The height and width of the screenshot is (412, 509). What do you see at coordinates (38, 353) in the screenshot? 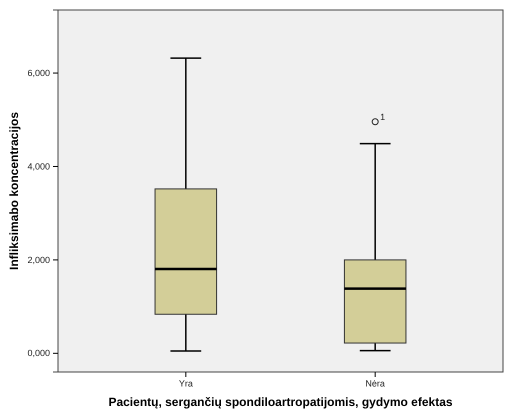
I see `y-tick-label: 0,000` at bounding box center [38, 353].